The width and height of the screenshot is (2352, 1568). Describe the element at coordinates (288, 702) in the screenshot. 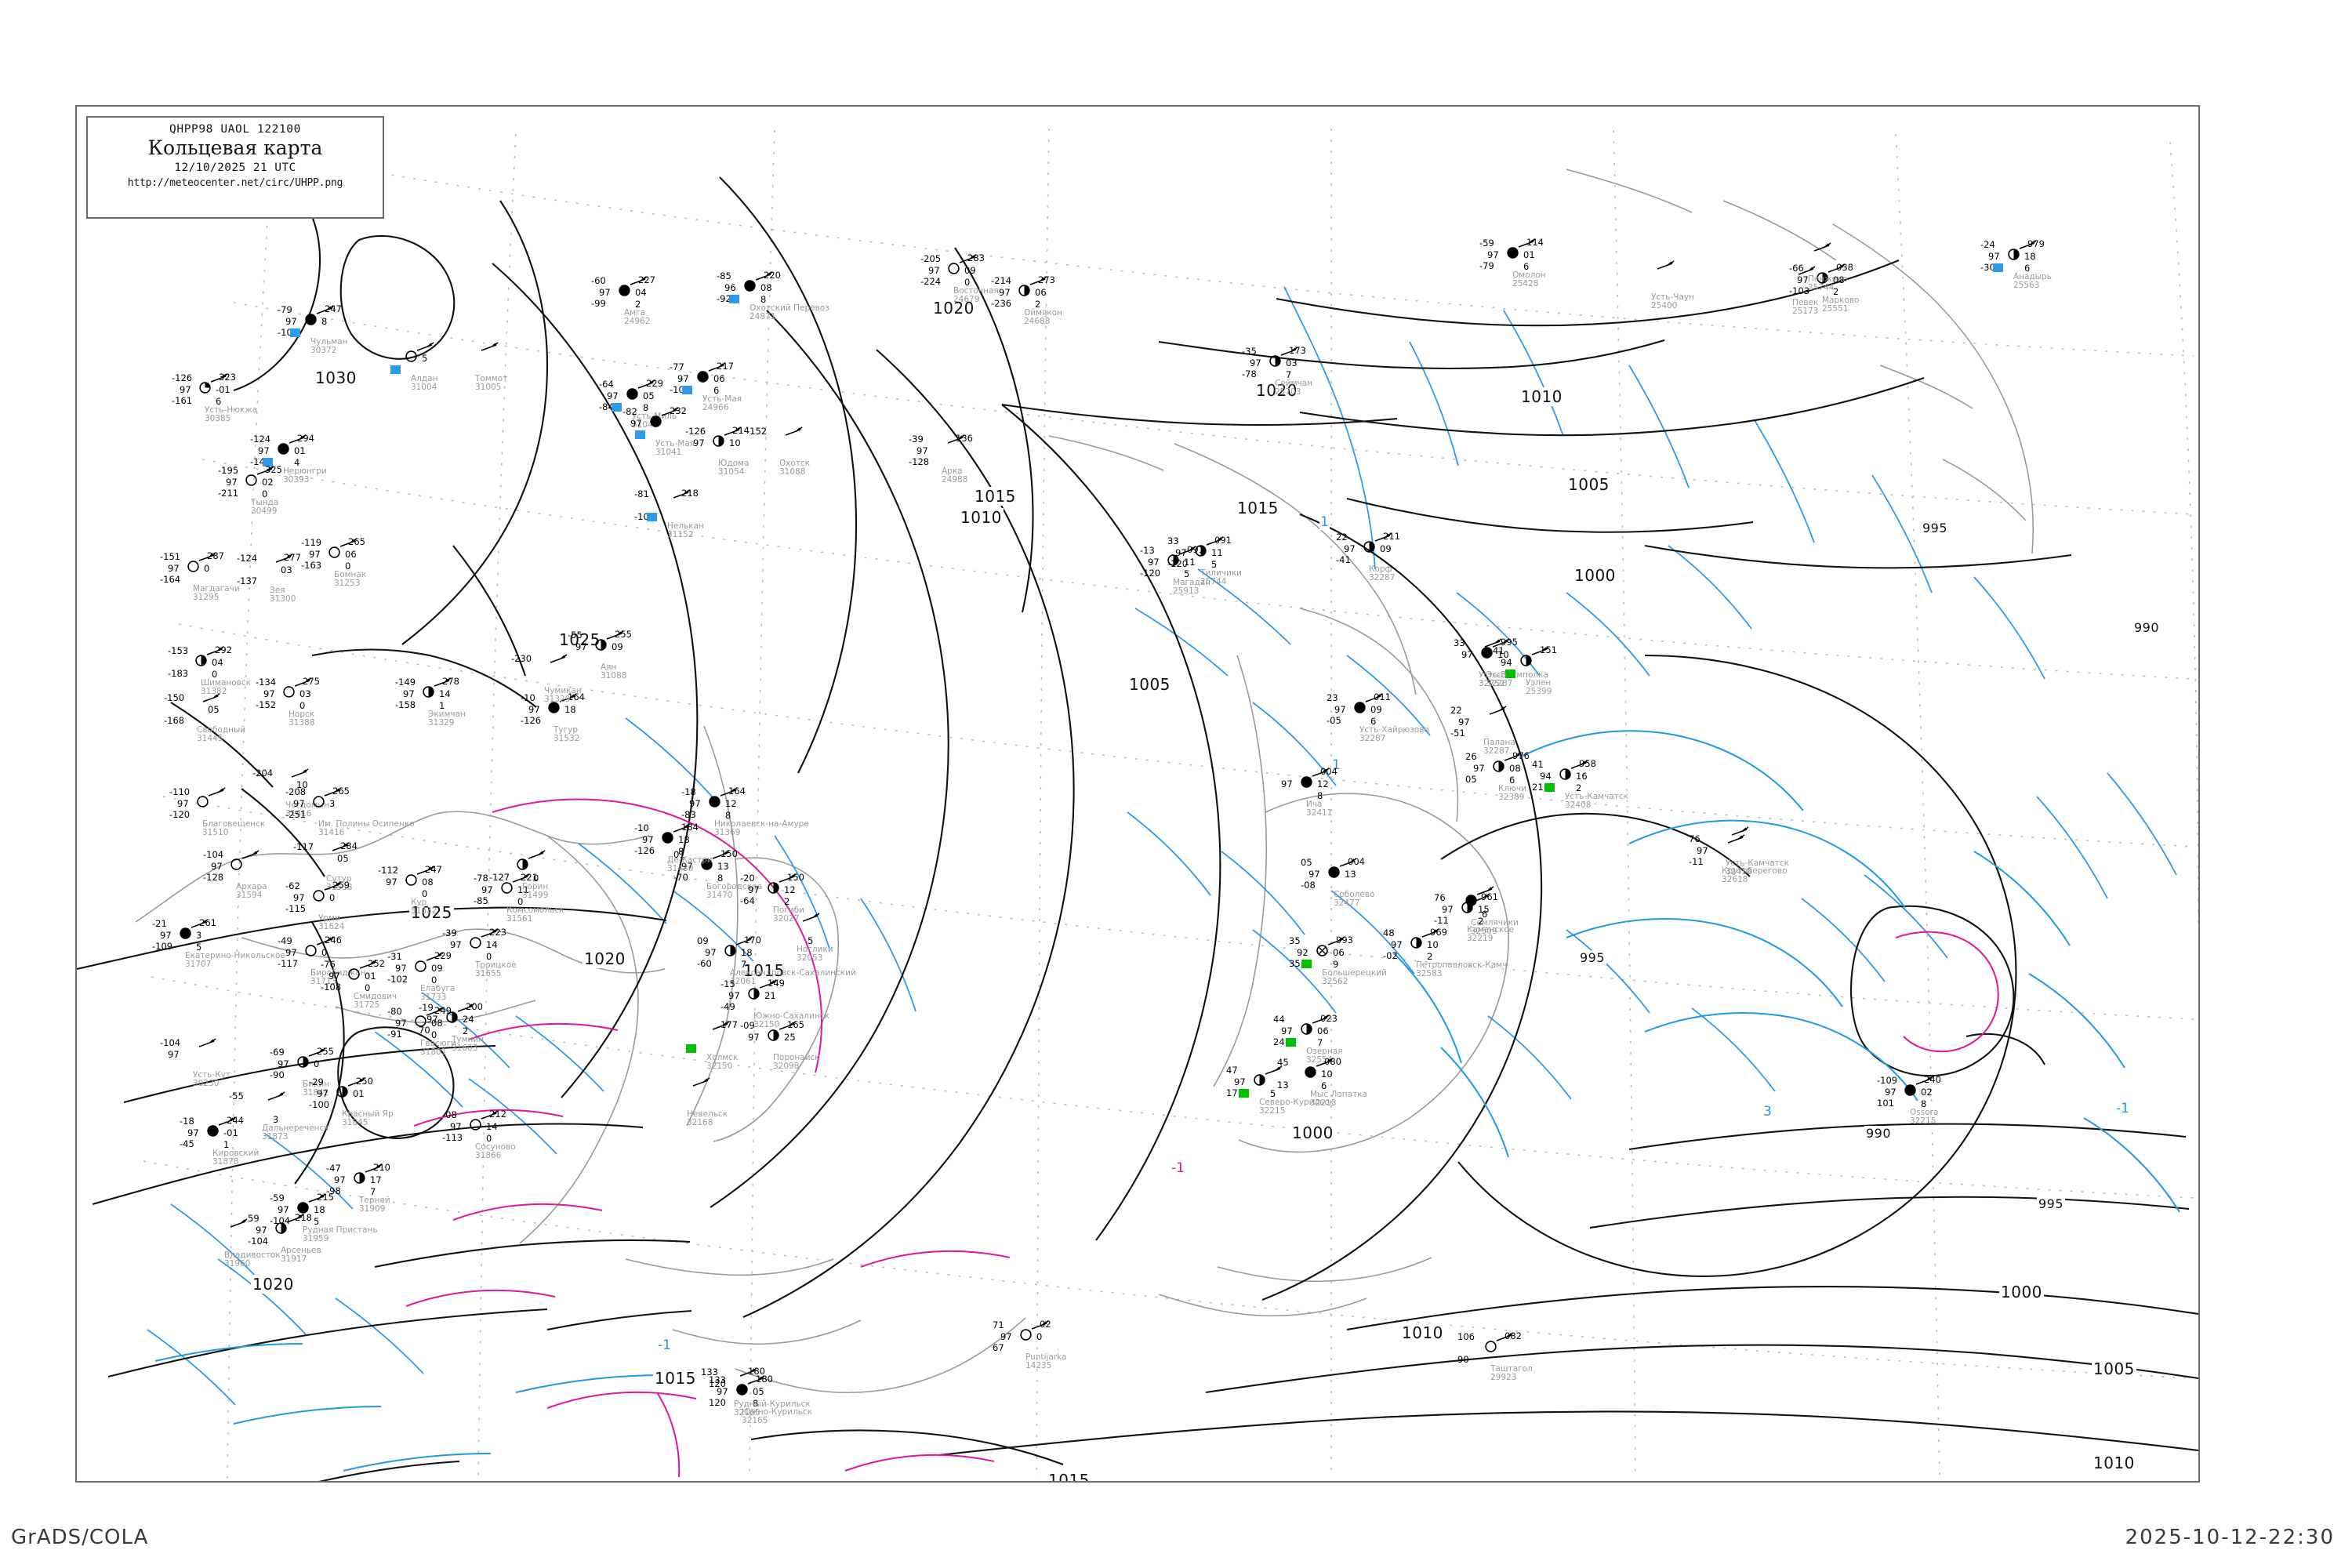

I see `station-plot: -134 97 -152 275 03 0 Норск 31388` at that location.